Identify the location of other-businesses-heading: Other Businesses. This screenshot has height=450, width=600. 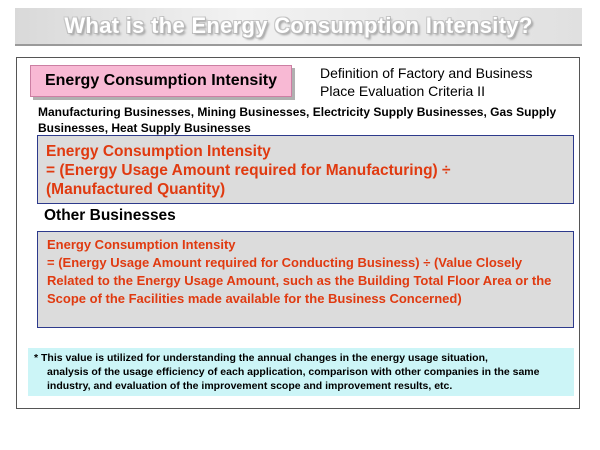
(110, 215).